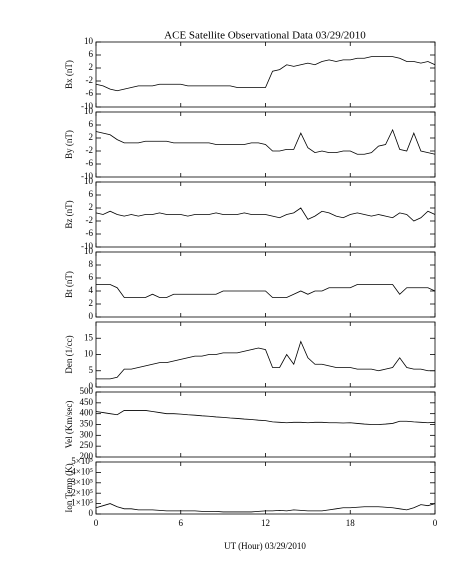  I want to click on y-tick-label: 300, so click(87, 434).